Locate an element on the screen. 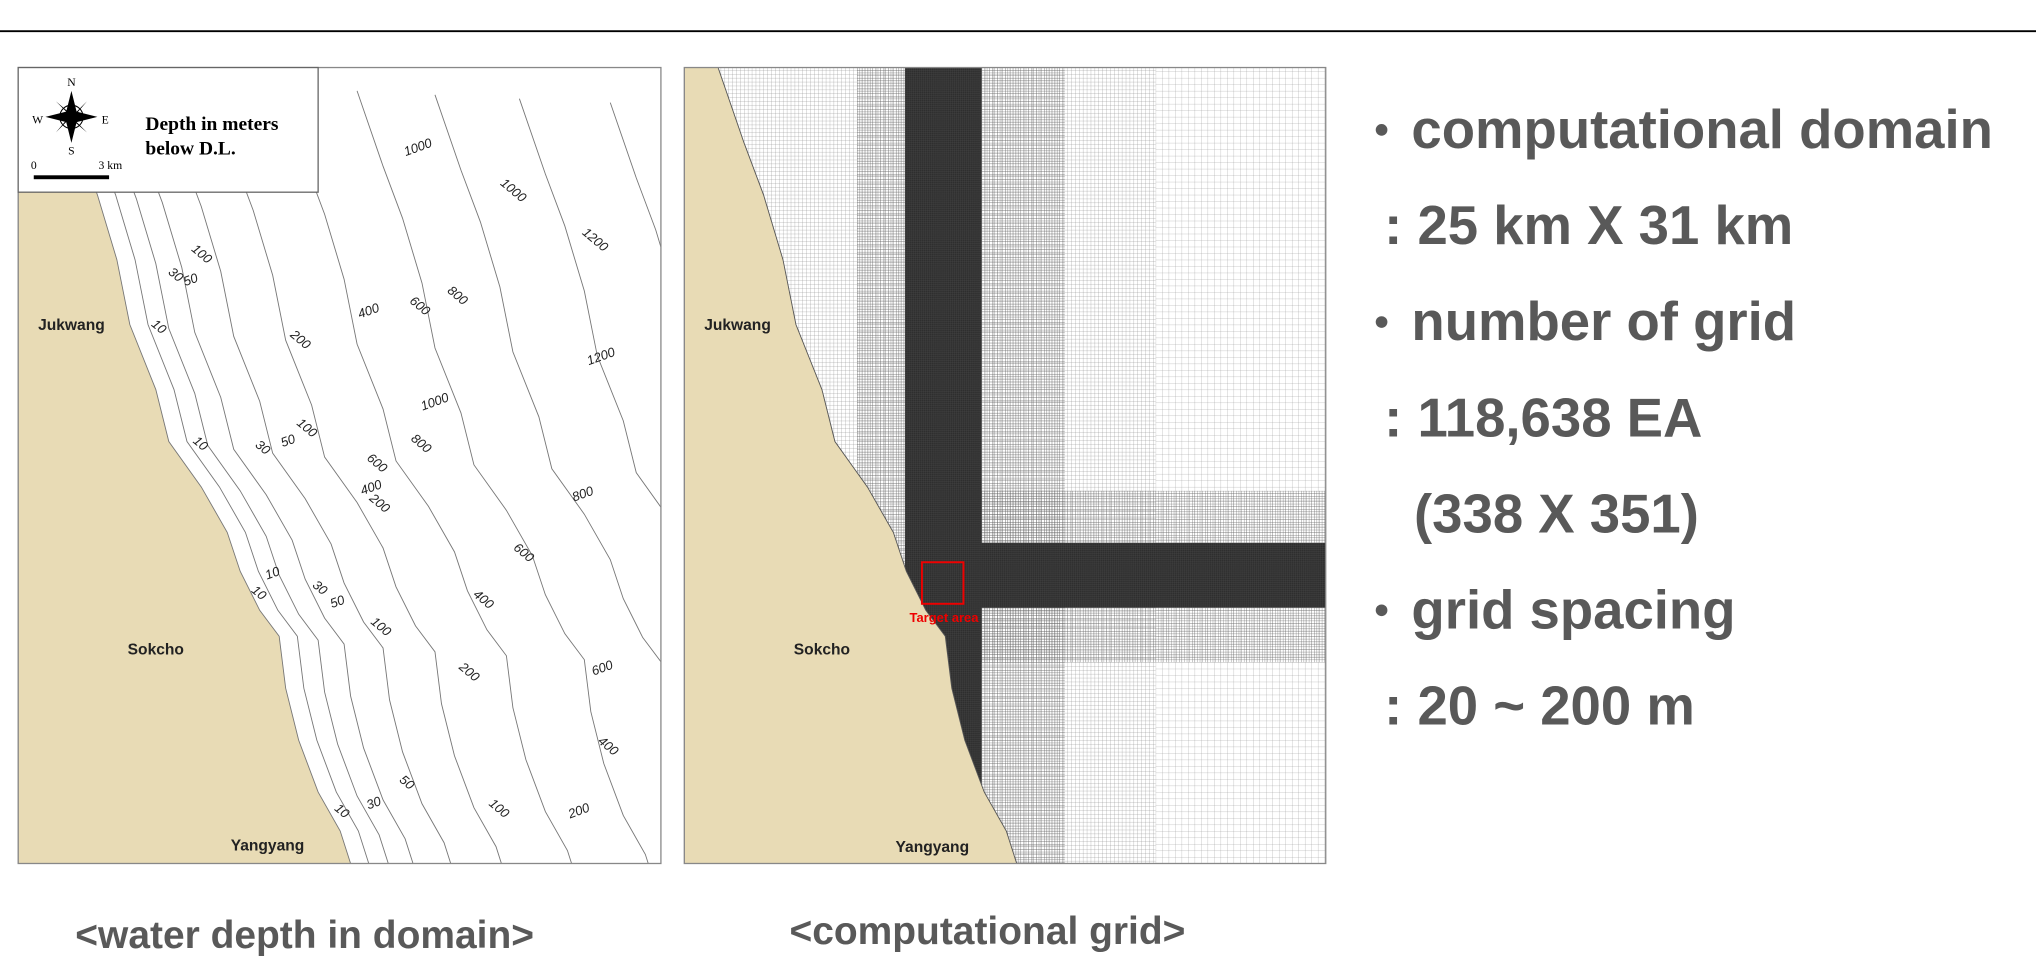  contour-label: 30 is located at coordinates (373, 802).